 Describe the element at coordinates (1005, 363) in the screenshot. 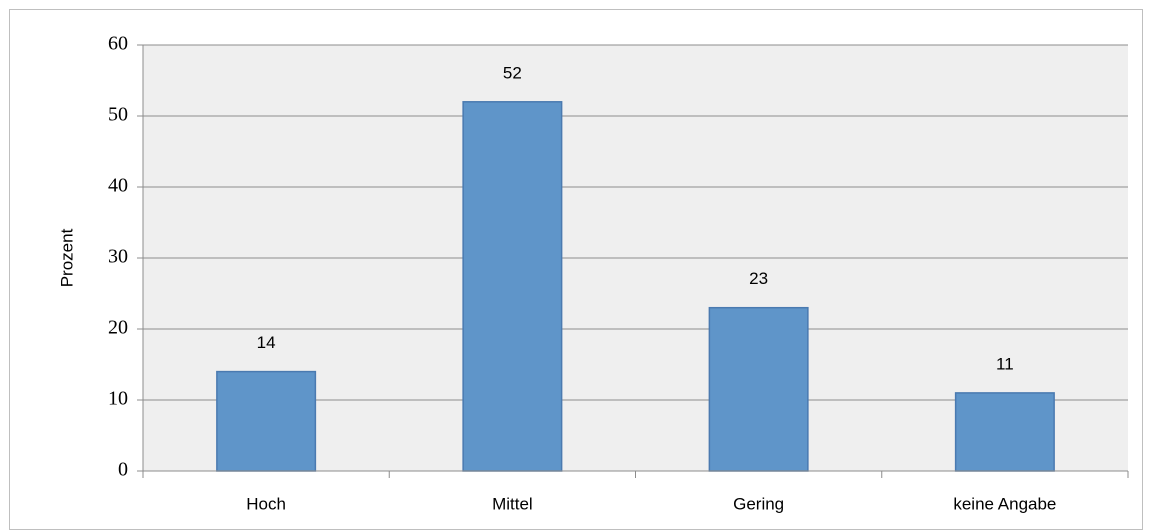

I see `data-label: 11` at that location.